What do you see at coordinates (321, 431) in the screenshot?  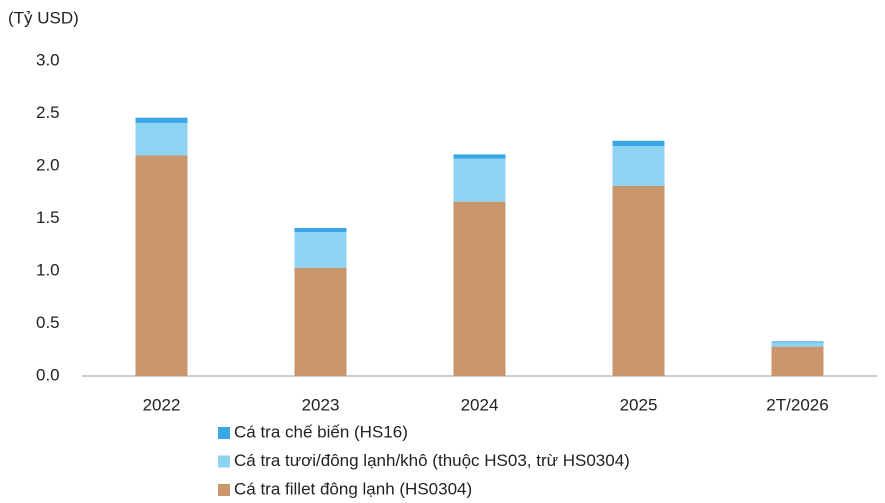 I see `legend-label: Cá tra chế biến (HS16)` at bounding box center [321, 431].